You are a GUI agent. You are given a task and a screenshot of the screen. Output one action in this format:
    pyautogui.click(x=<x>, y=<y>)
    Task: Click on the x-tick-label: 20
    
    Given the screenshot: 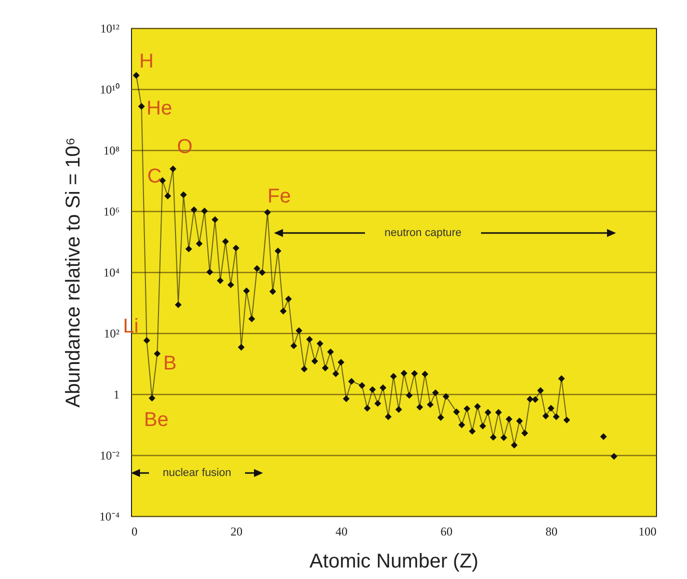 What is the action you would take?
    pyautogui.click(x=236, y=531)
    